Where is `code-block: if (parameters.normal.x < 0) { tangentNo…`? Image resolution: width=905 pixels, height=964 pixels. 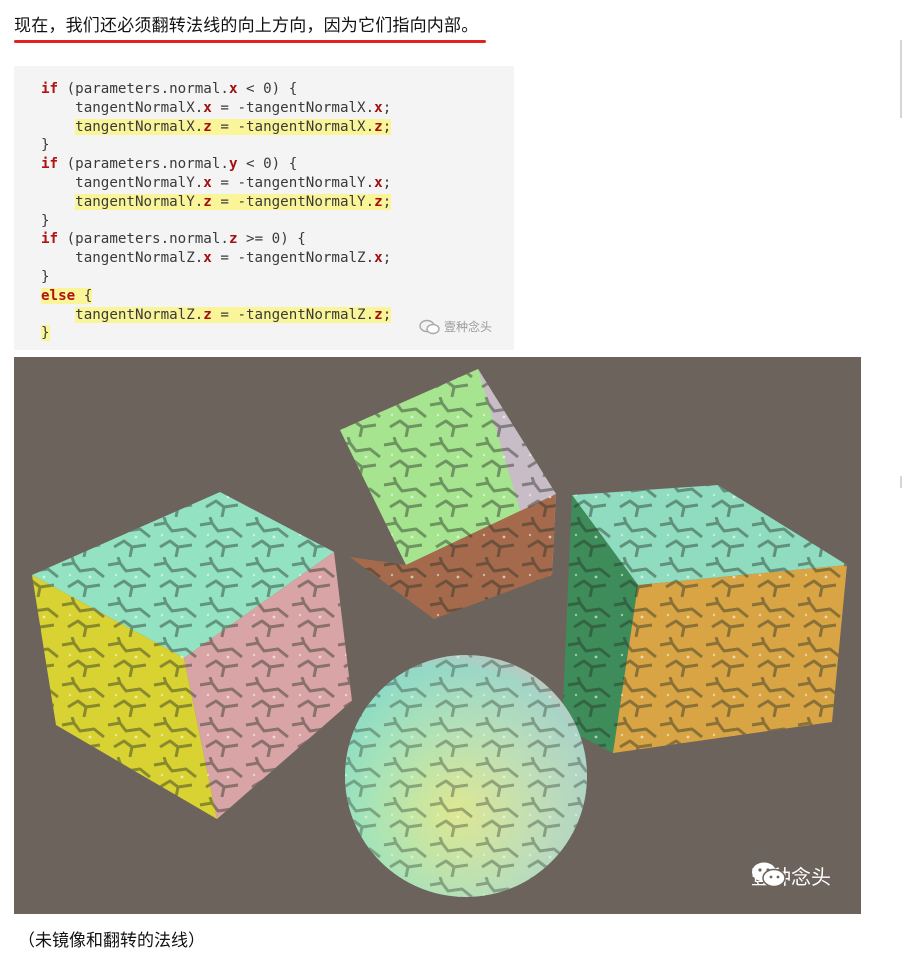 code-block: if (parameters.normal.x < 0) { tangentNo… is located at coordinates (216, 211).